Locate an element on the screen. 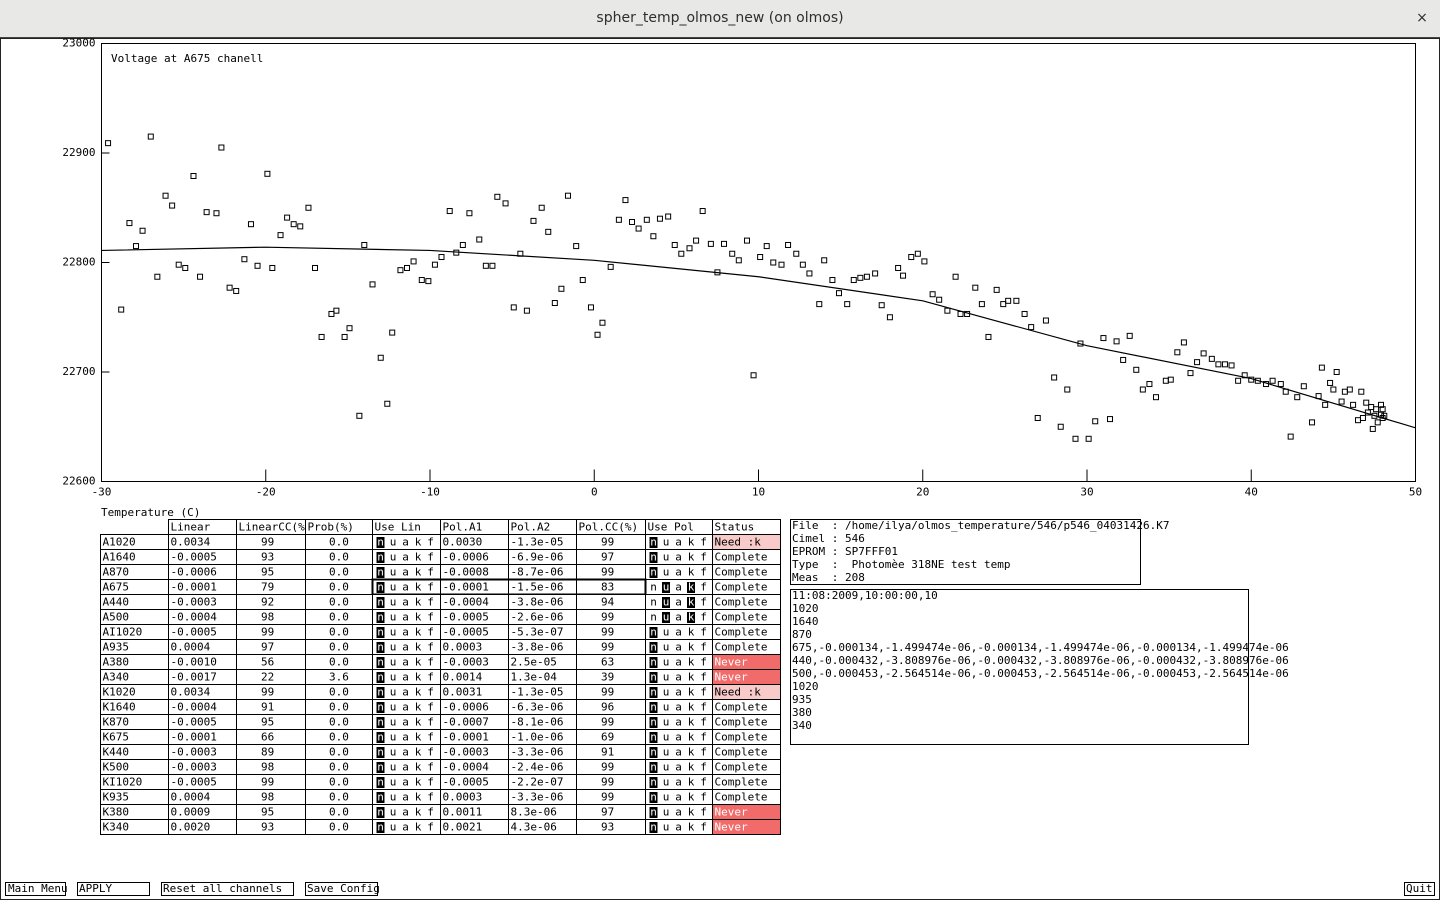 This screenshot has width=1440, height=900. apply-button is located at coordinates (113, 889).